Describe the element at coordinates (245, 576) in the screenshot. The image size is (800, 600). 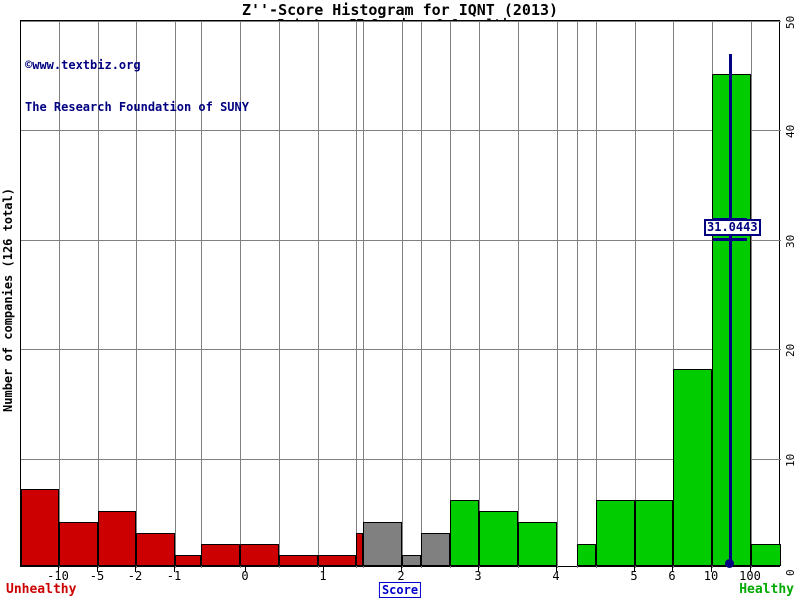
I see `x-tick-label: 0` at that location.